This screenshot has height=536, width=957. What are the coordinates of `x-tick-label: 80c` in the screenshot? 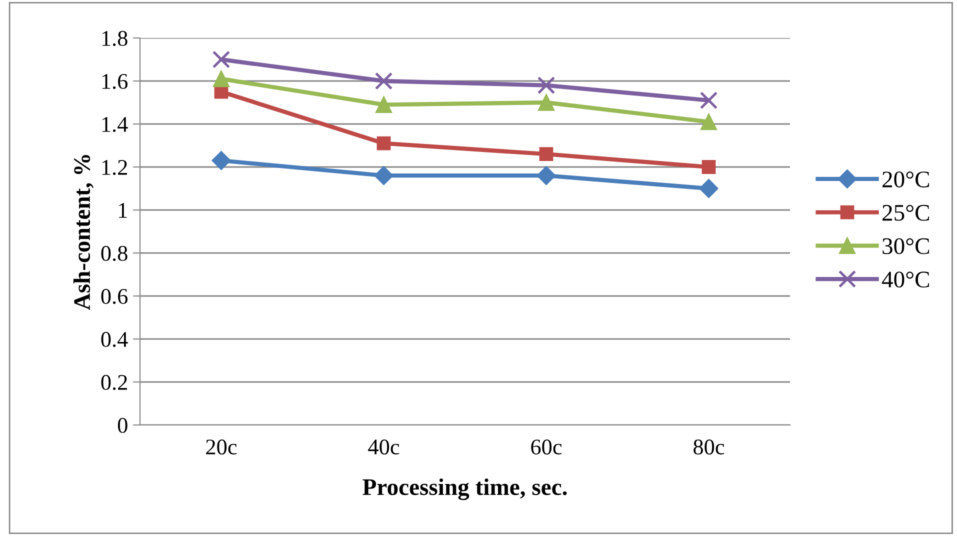 It's located at (709, 447).